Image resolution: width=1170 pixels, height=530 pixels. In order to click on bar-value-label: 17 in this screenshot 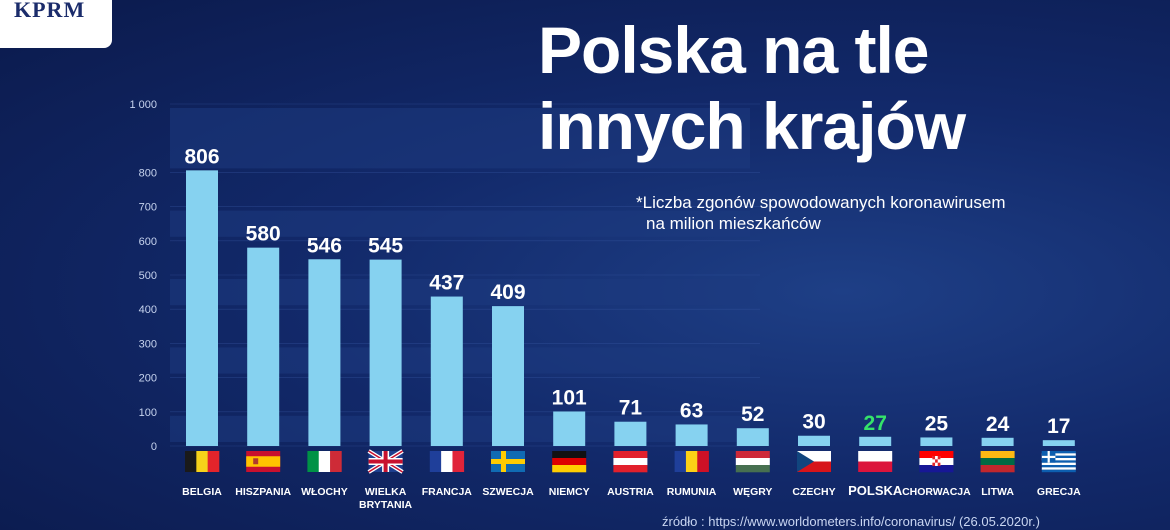, I will do `click(1058, 426)`.